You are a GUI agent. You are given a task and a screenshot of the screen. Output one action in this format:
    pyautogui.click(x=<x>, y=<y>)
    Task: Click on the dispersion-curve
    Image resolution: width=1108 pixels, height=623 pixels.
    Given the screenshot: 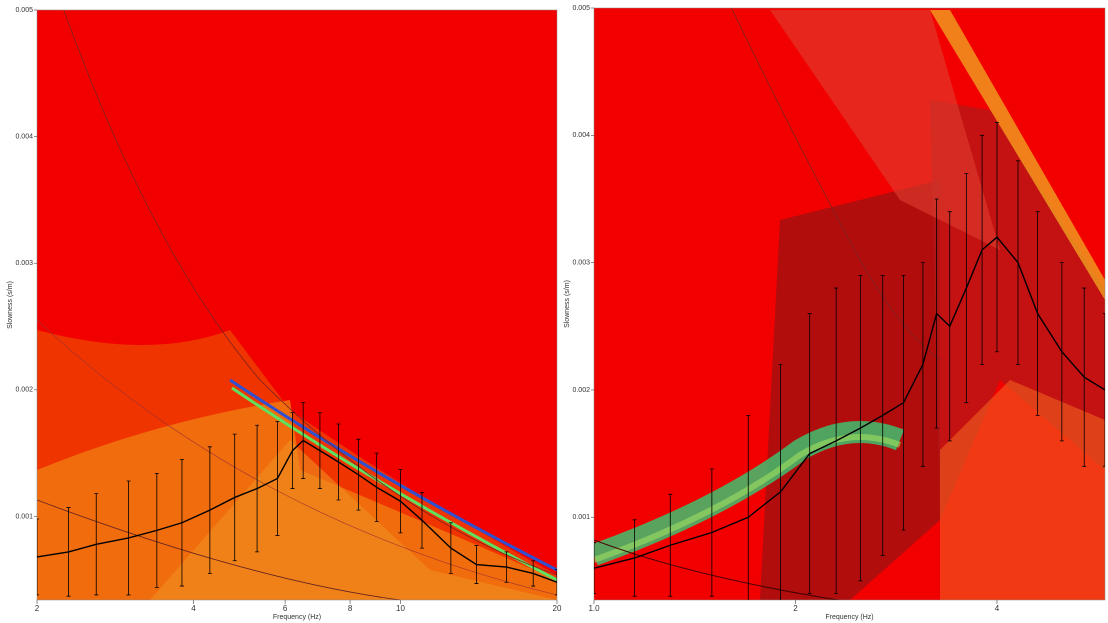 What is the action you would take?
    pyautogui.click(x=297, y=511)
    